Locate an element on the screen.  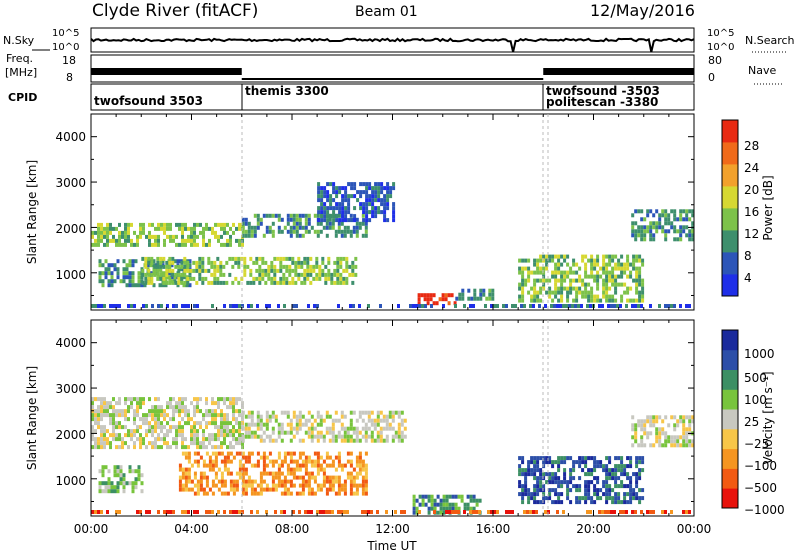
velocity-cbar-tick: −25 is located at coordinates (756, 444).